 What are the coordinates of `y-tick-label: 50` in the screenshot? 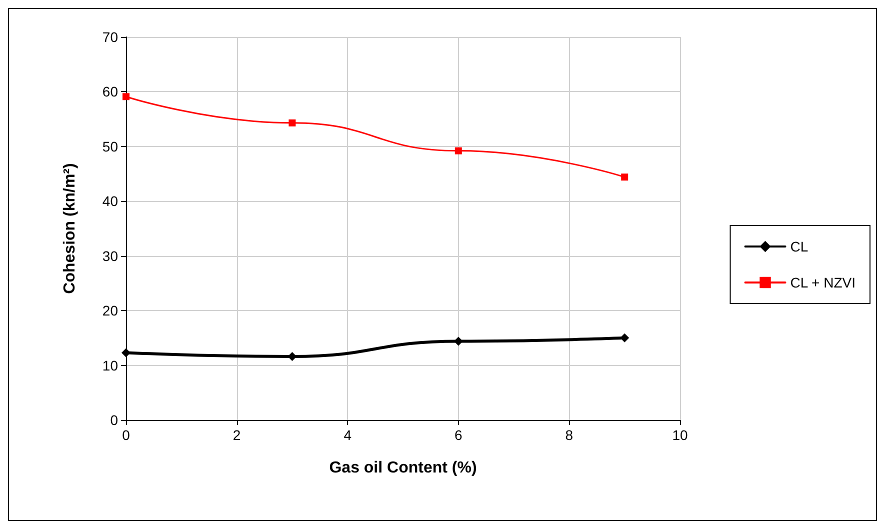 It's located at (110, 146).